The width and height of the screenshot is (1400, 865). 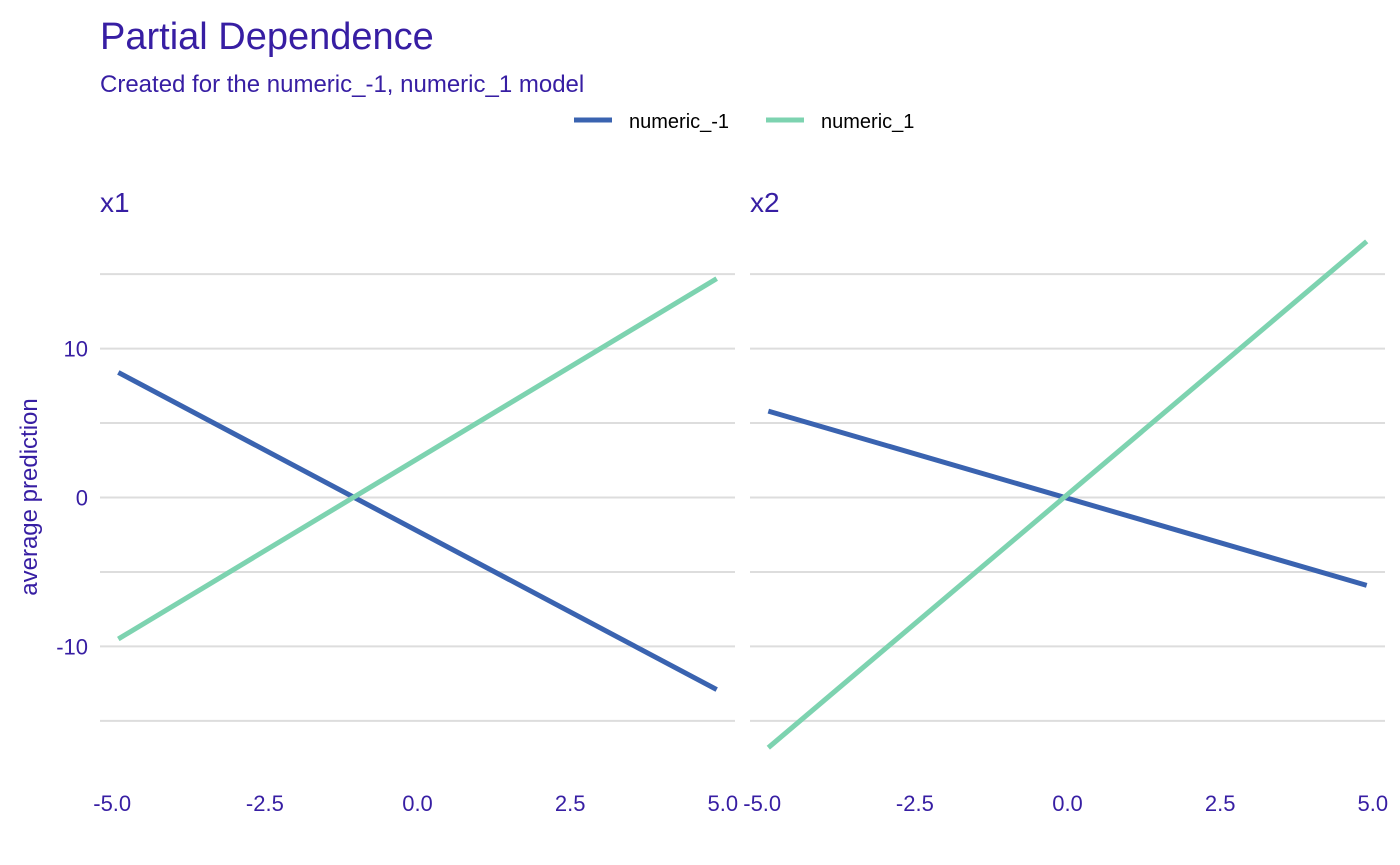 I want to click on y-tick-label: 10, so click(x=76, y=349).